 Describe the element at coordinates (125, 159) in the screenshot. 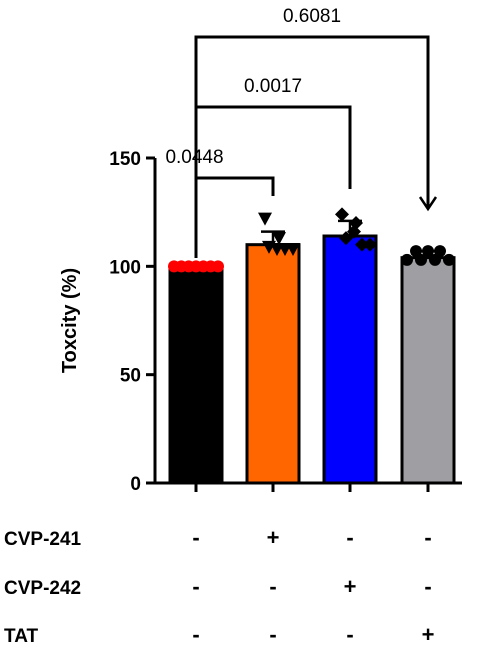

I see `y-tick-label: 150` at that location.